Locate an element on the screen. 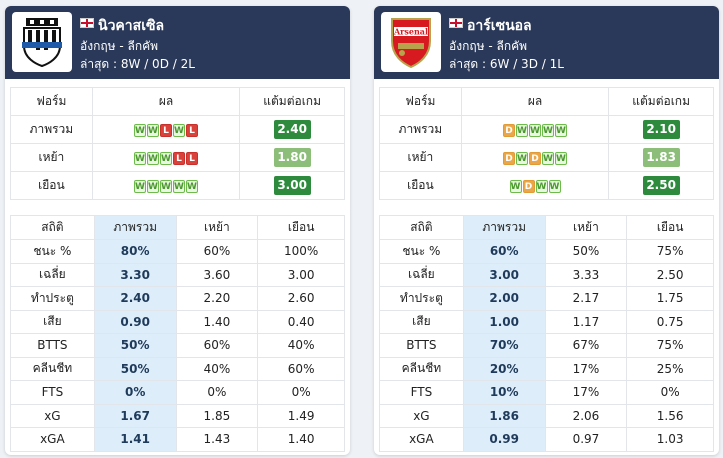 This screenshot has height=458, width=723. stat-label: xGA is located at coordinates (421, 439).